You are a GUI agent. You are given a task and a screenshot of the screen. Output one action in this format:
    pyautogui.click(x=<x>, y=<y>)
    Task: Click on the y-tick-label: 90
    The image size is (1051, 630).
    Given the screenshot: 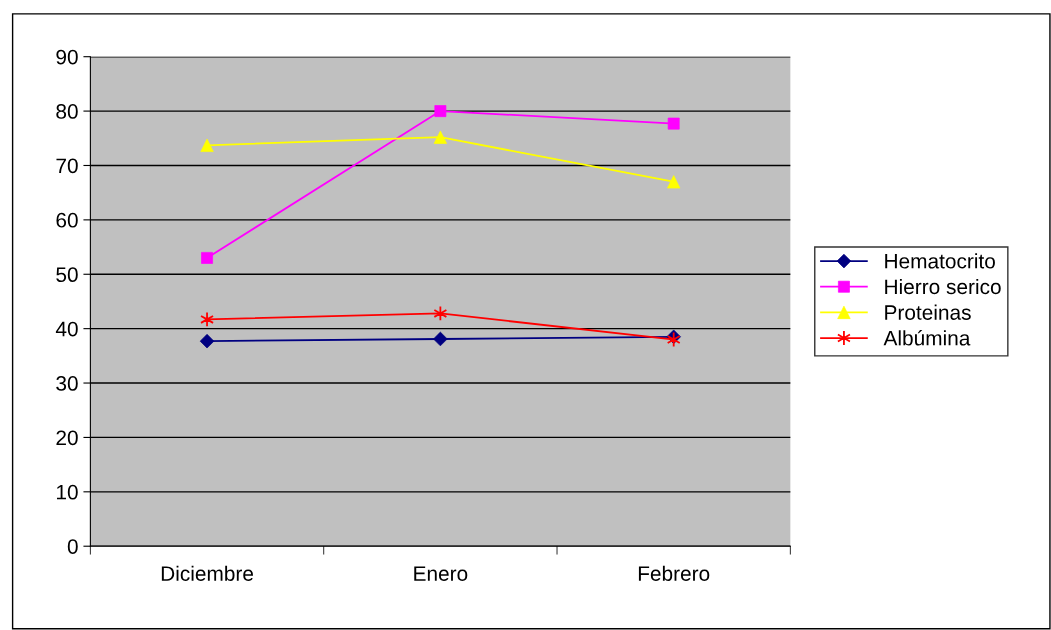 What is the action you would take?
    pyautogui.click(x=67, y=57)
    